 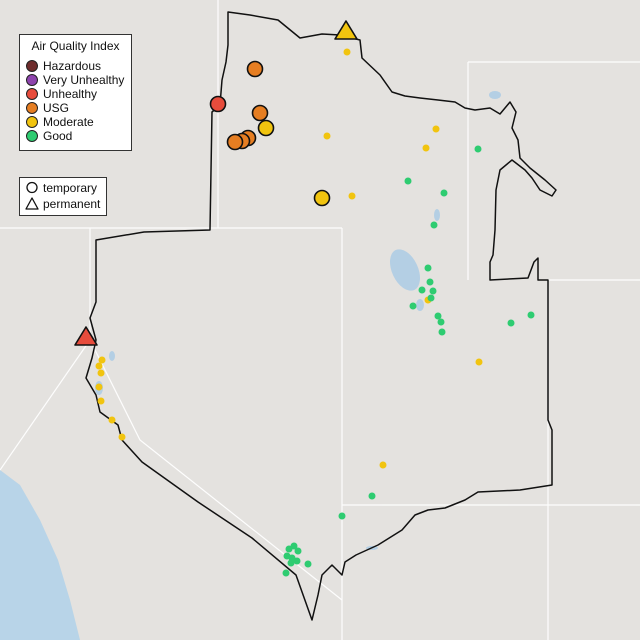 I want to click on monitor-type-legend: temporary permanent, so click(x=63, y=196).